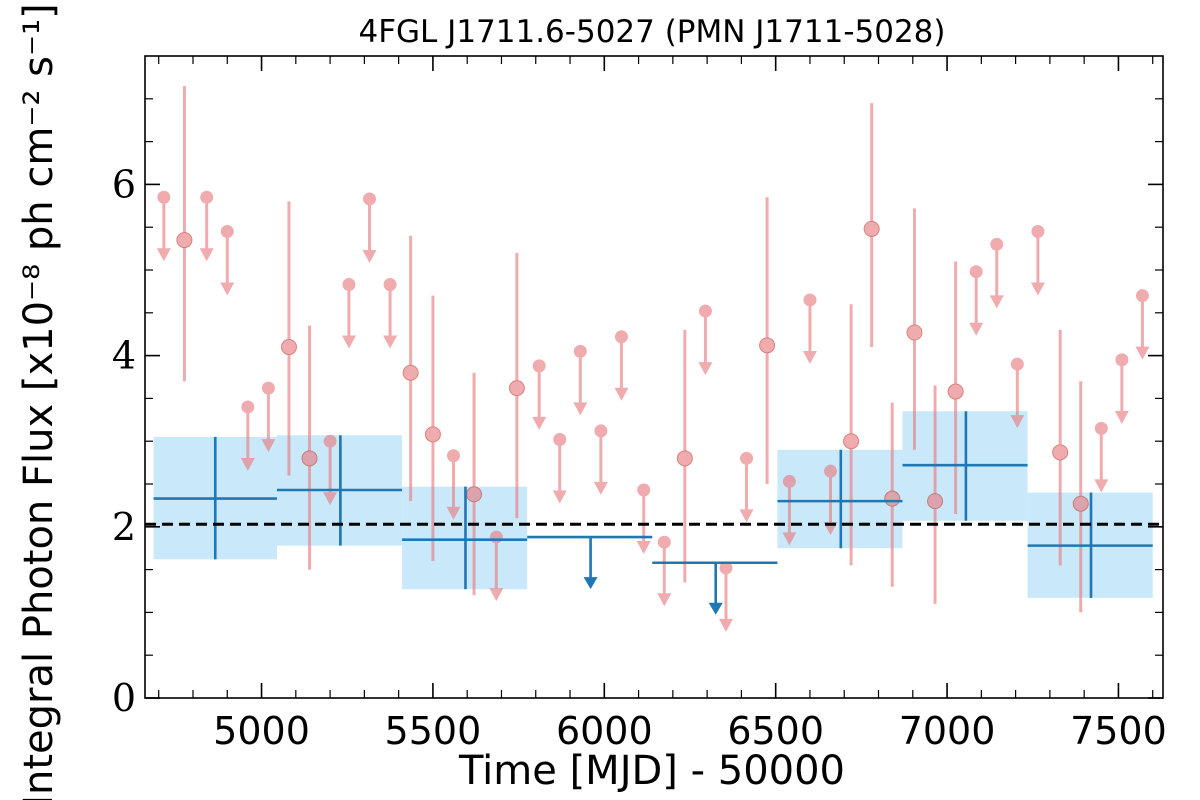 The width and height of the screenshot is (1200, 800). Describe the element at coordinates (261, 731) in the screenshot. I see `x-tick-label: 5000` at that location.